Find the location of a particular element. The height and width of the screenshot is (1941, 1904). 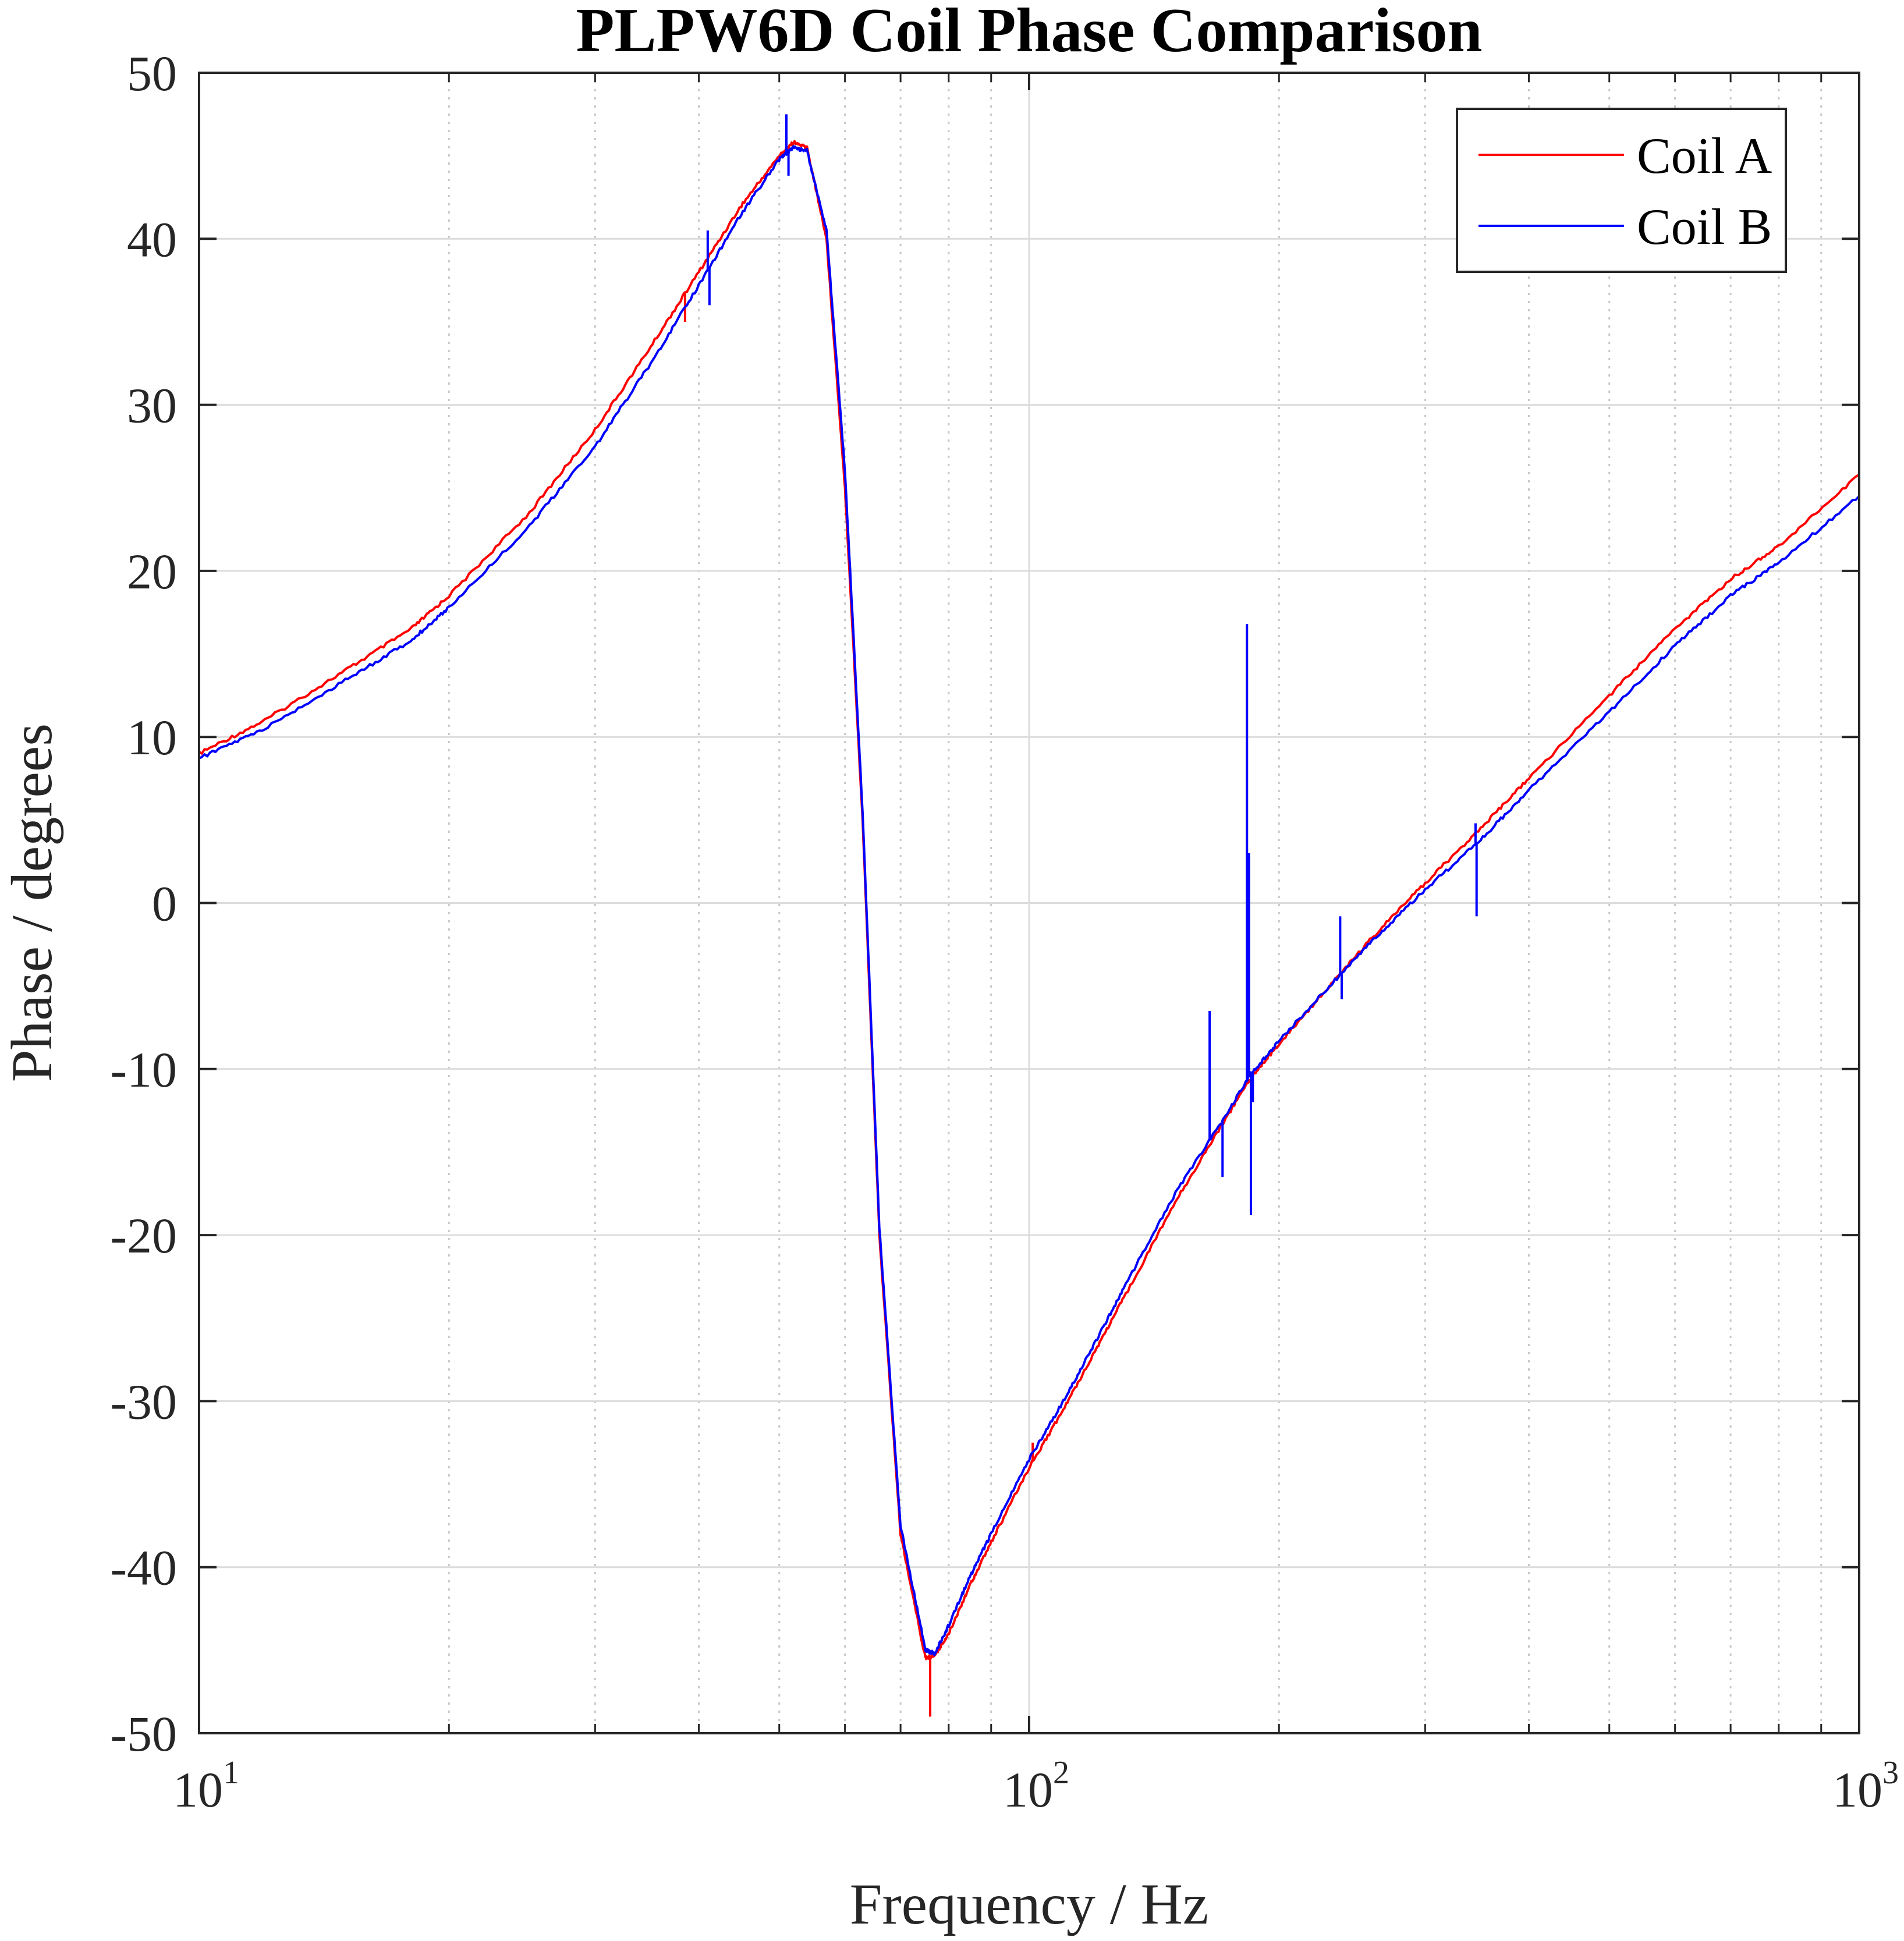

x-axis-title: Frequency / Hz is located at coordinates (1029, 1904).